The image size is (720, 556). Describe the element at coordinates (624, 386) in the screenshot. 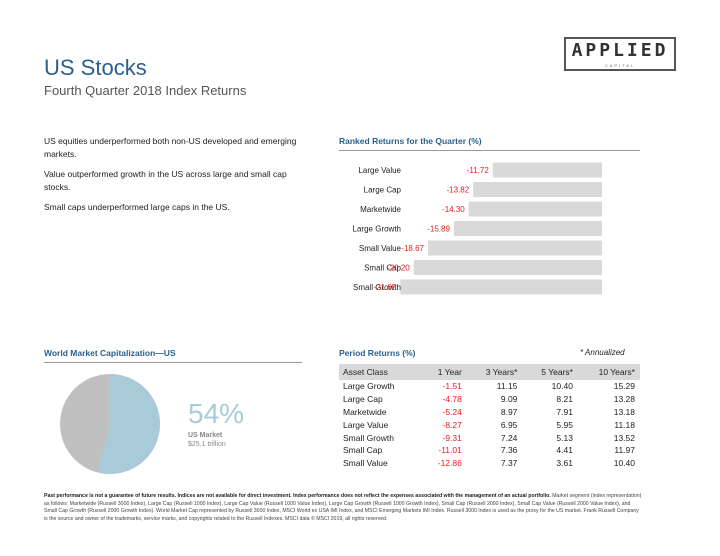

I see `row-10-years: 15.29` at that location.